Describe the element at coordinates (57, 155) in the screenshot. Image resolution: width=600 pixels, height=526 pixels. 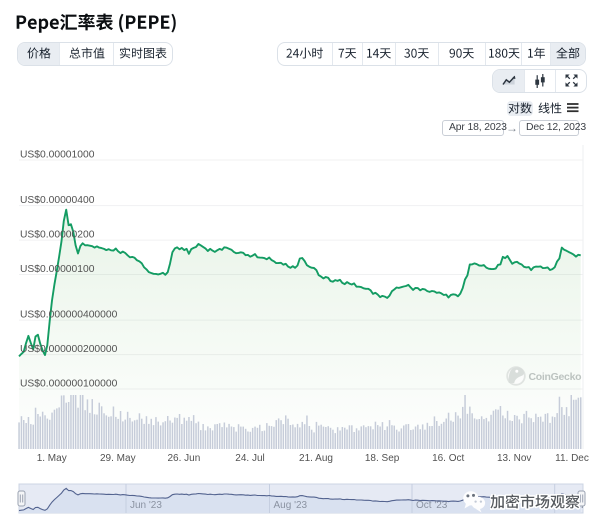
I see `svg-text: US$0.00001000` at that location.